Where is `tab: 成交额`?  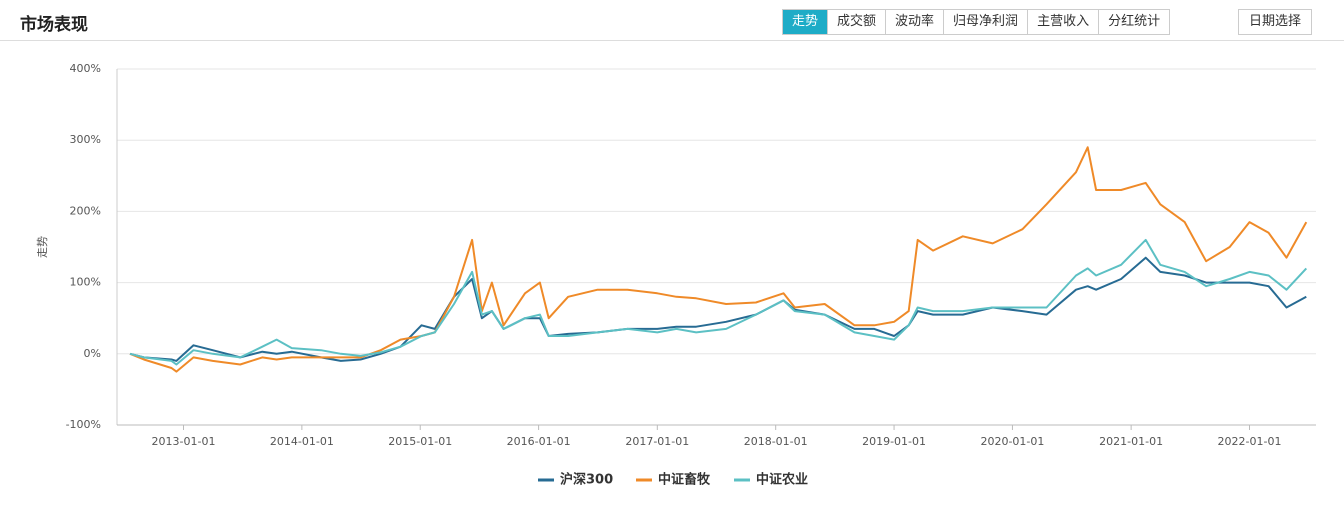
tab: 成交额 is located at coordinates (856, 22).